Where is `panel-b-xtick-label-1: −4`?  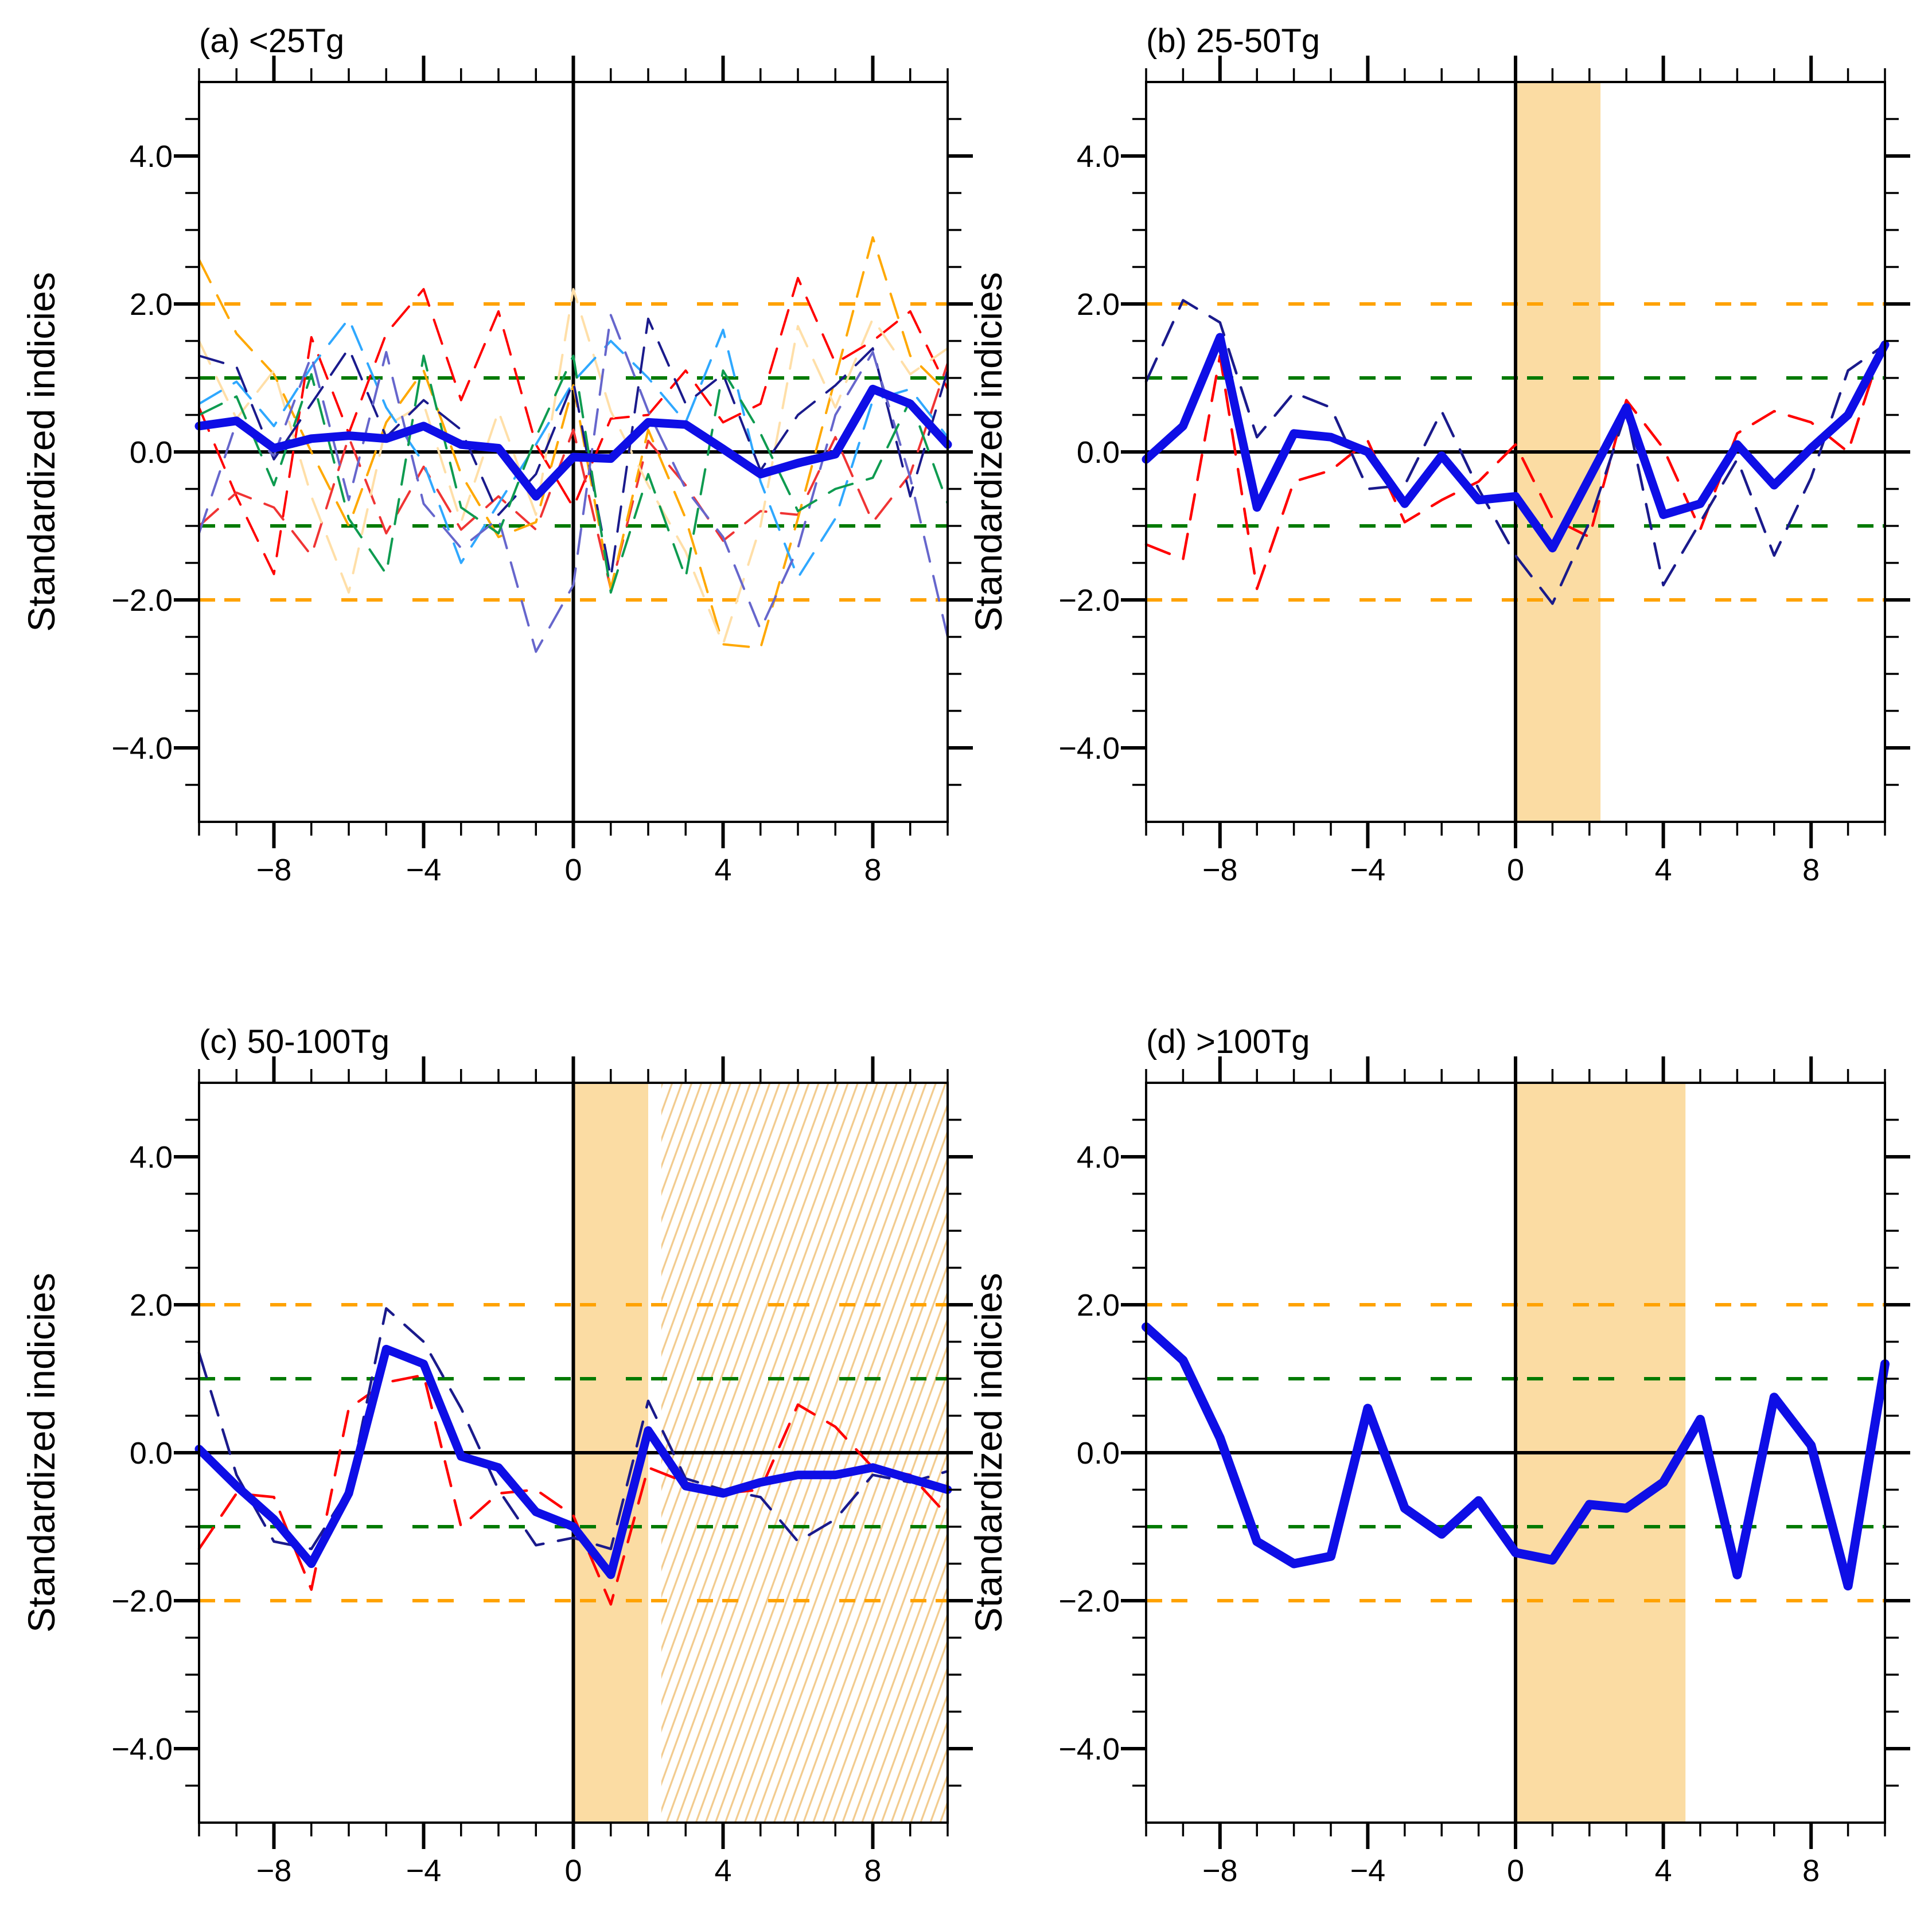 panel-b-xtick-label-1: −4 is located at coordinates (1368, 870).